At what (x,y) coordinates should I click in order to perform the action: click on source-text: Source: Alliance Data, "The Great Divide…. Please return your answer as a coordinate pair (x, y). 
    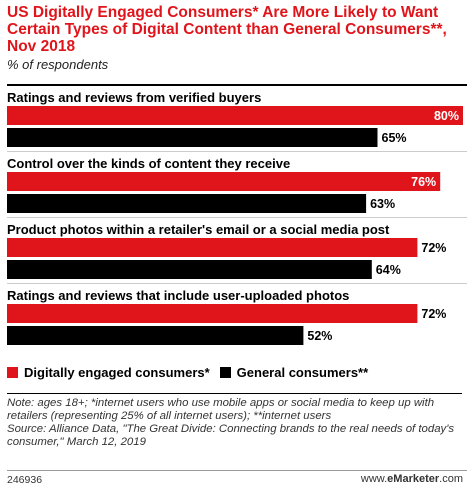
    Looking at the image, I should click on (231, 435).